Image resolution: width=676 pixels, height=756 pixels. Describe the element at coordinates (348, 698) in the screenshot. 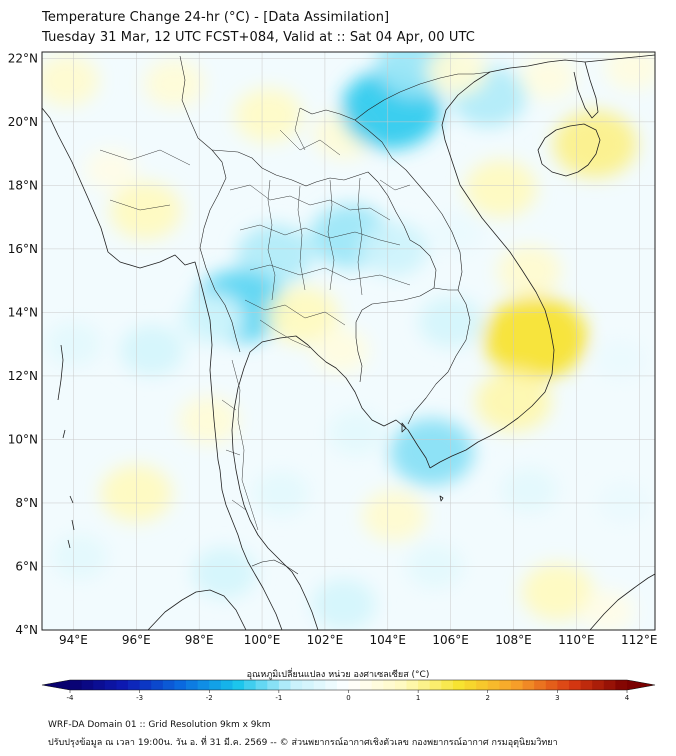

I see `colorbar-tick-label: 0` at that location.